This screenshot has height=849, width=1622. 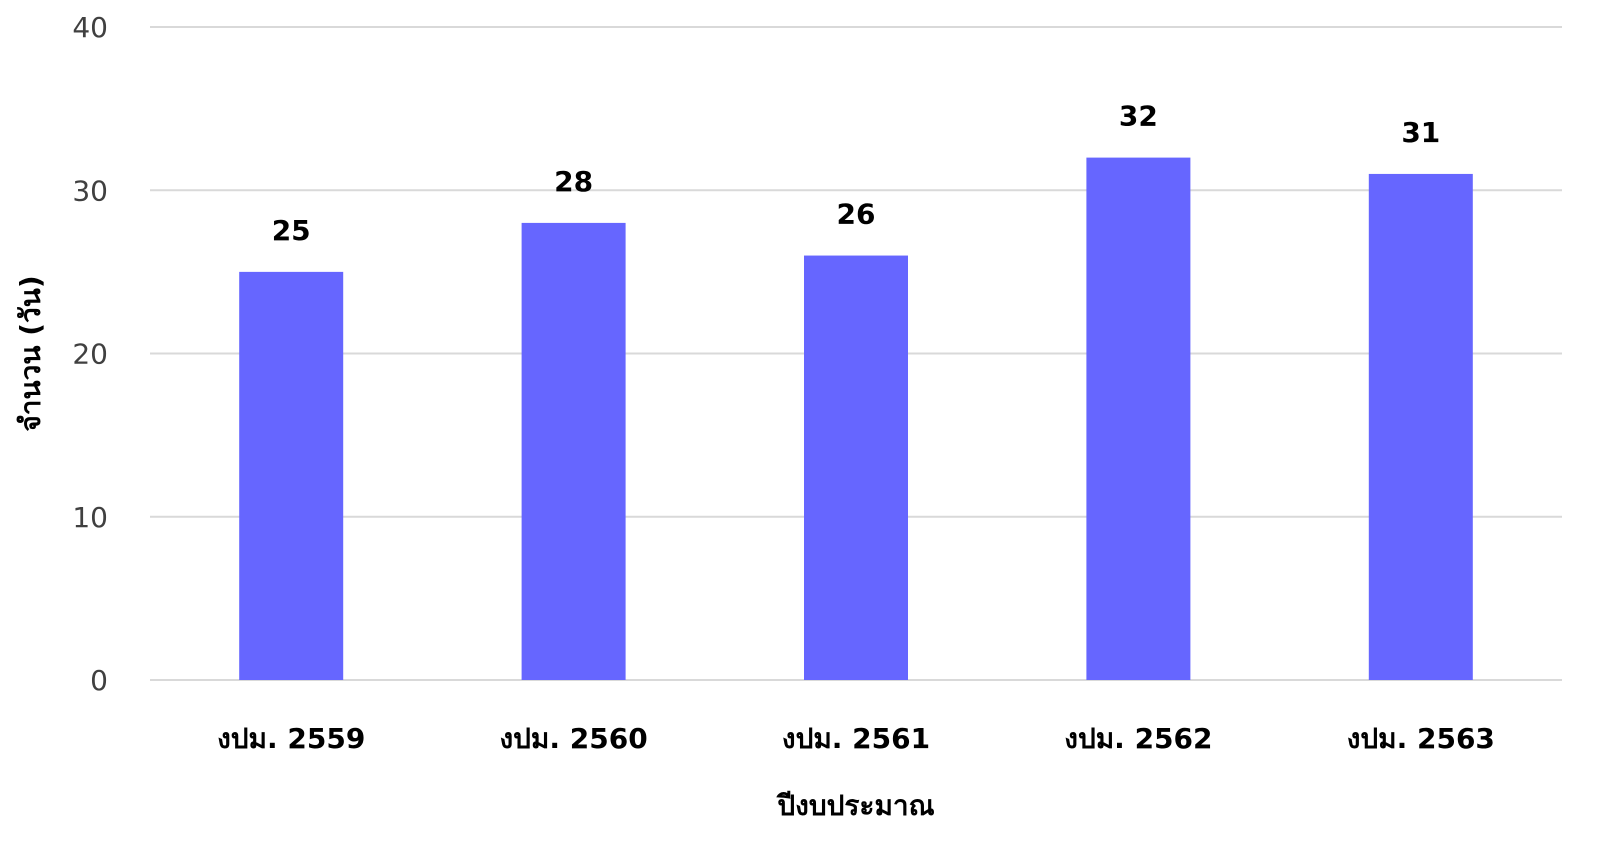 What do you see at coordinates (90, 190) in the screenshot?
I see `y-tick-label: 30` at bounding box center [90, 190].